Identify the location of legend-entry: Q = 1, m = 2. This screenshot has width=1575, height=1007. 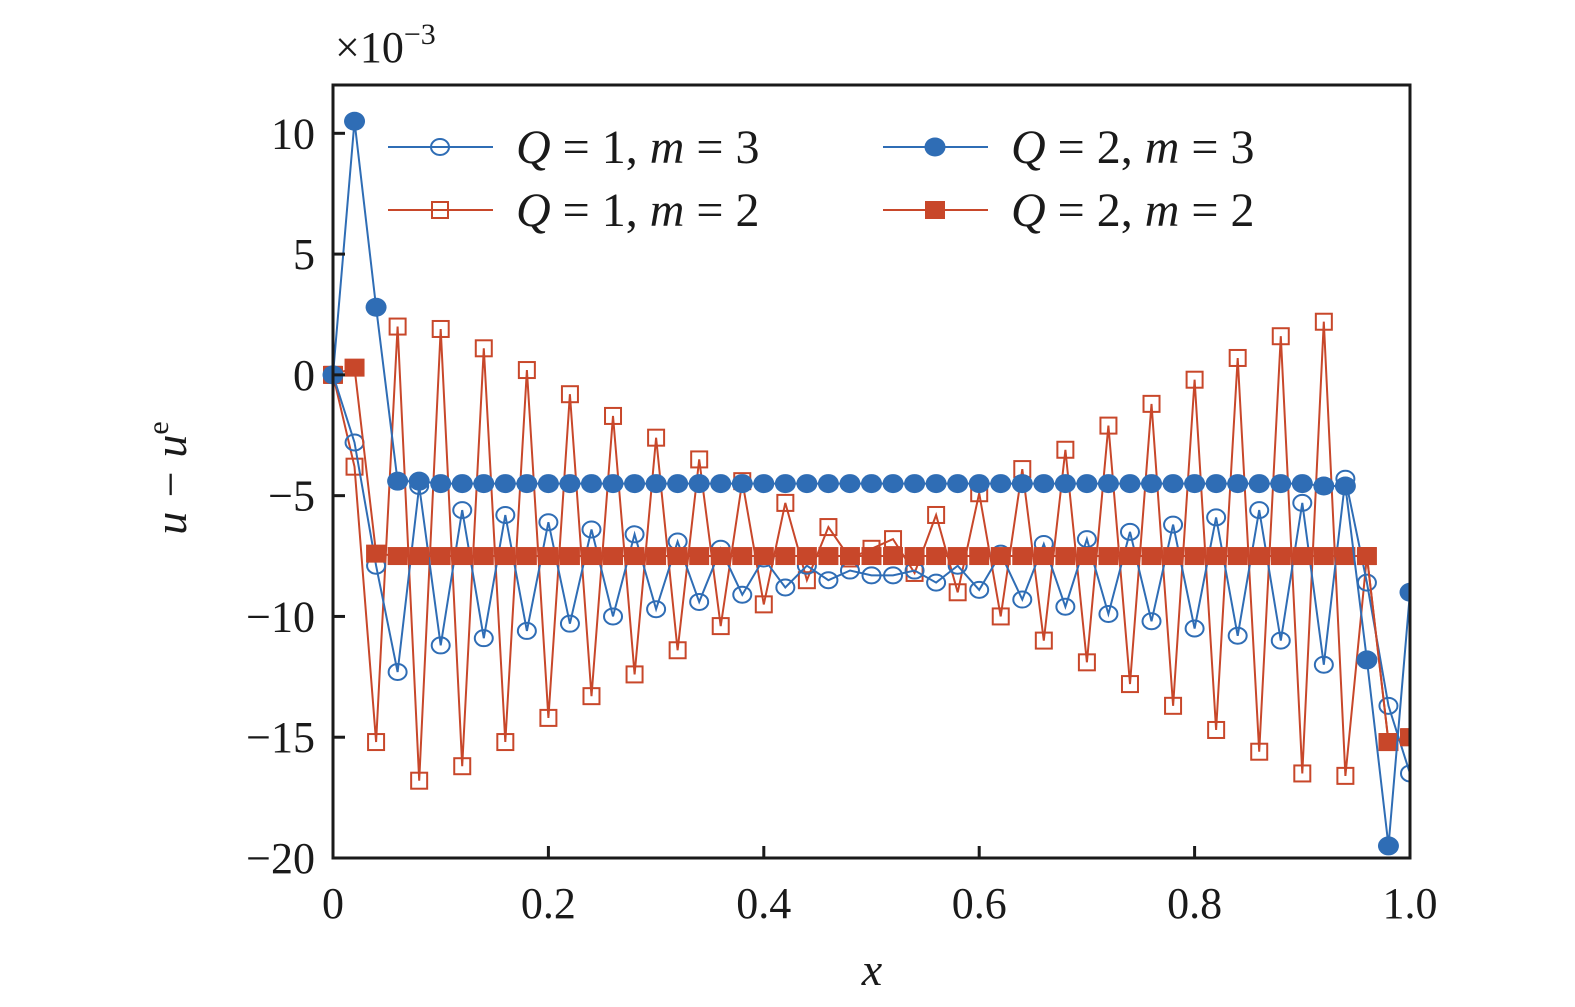
(574, 210).